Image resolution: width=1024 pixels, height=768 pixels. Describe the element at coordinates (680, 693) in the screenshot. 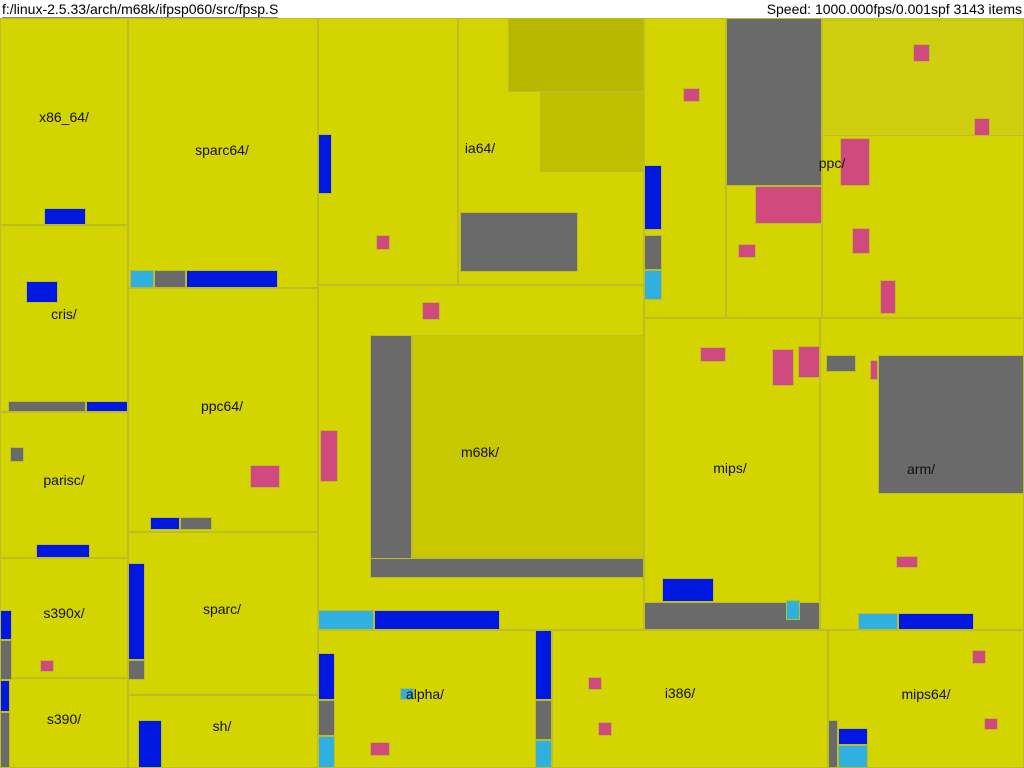

I see `directory-label: i386/` at that location.